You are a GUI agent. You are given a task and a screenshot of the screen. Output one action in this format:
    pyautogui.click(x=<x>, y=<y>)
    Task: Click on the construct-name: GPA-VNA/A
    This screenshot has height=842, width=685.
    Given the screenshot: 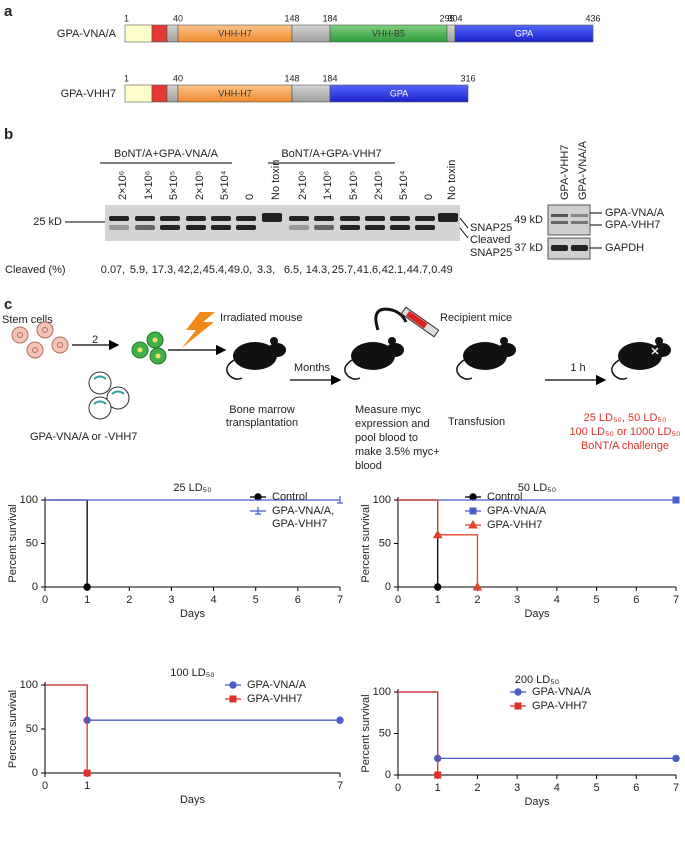 What is the action you would take?
    pyautogui.click(x=87, y=34)
    